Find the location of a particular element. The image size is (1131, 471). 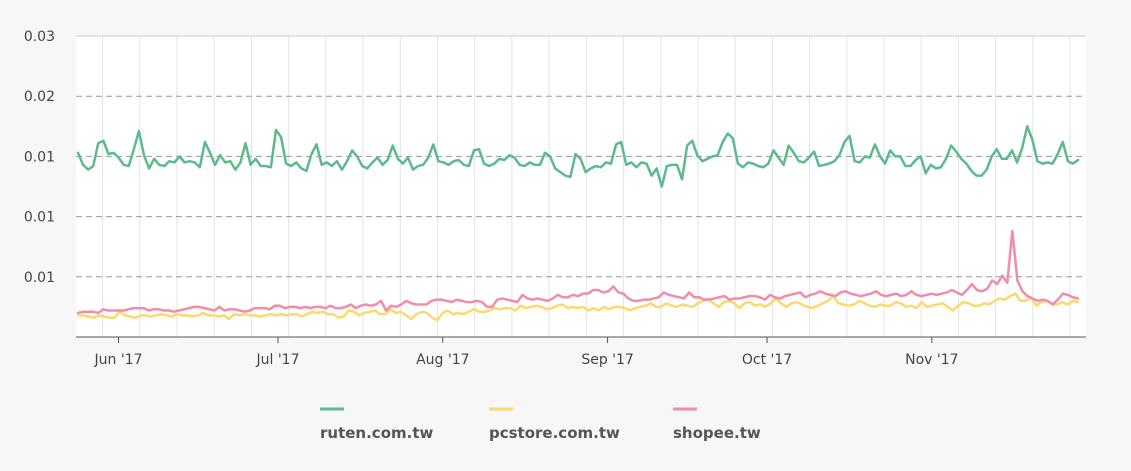

x-tick-label: Aug '17 is located at coordinates (442, 360).